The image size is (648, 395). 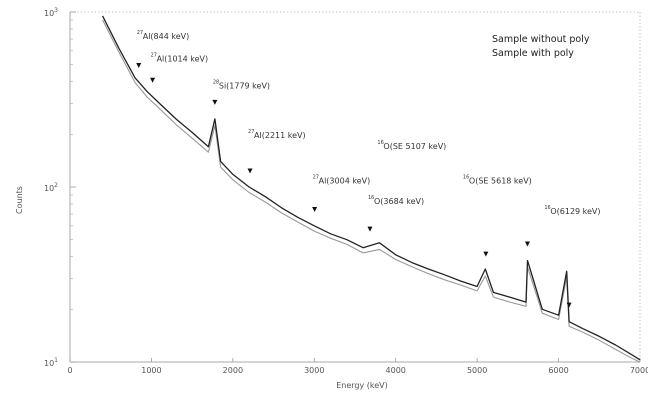 What do you see at coordinates (51, 362) in the screenshot?
I see `y-tick-label: 10¹` at bounding box center [51, 362].